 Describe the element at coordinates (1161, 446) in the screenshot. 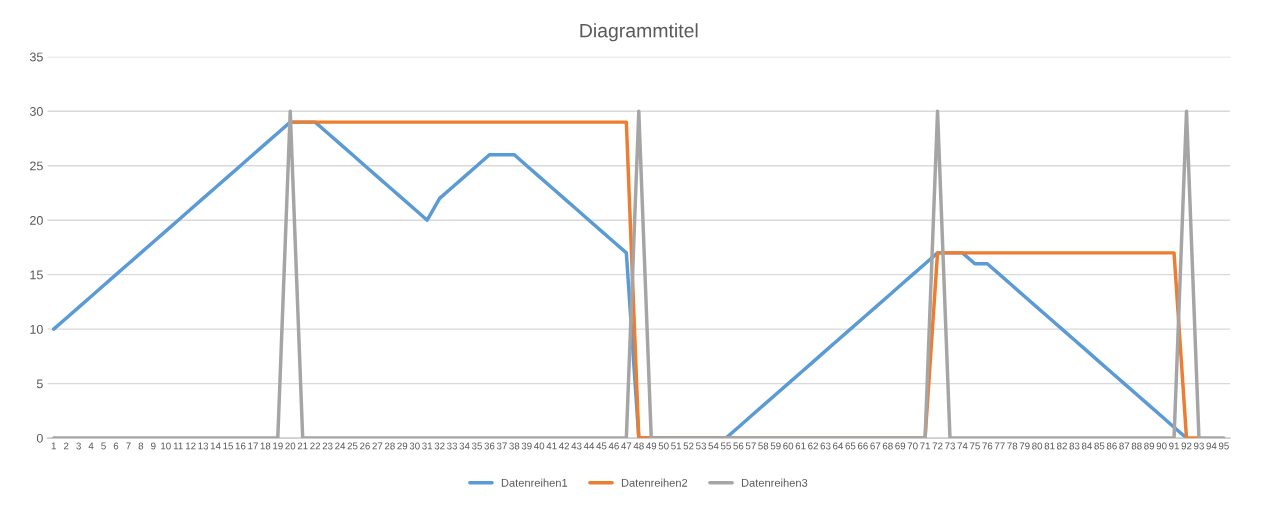

I see `x-tick-label: 90` at that location.